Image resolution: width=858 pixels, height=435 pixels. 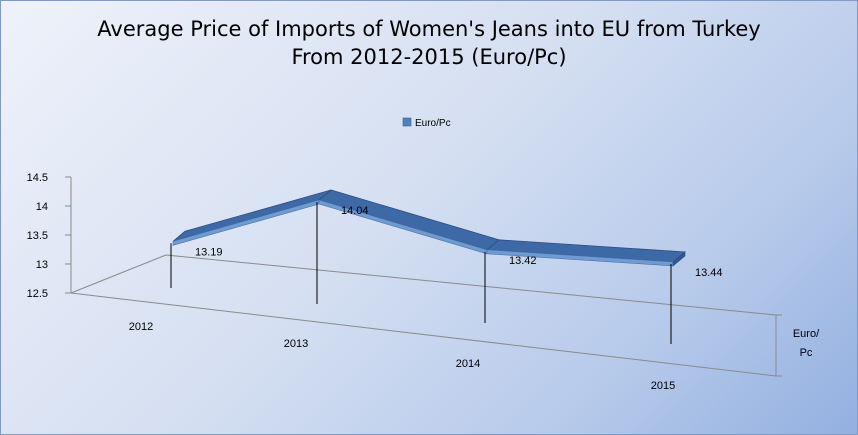 What do you see at coordinates (141, 327) in the screenshot?
I see `x-tick-label-2012: 2012` at bounding box center [141, 327].